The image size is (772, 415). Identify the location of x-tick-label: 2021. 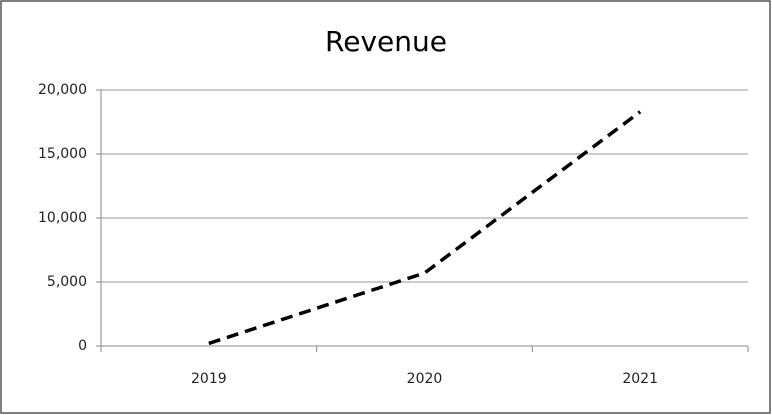
(640, 379).